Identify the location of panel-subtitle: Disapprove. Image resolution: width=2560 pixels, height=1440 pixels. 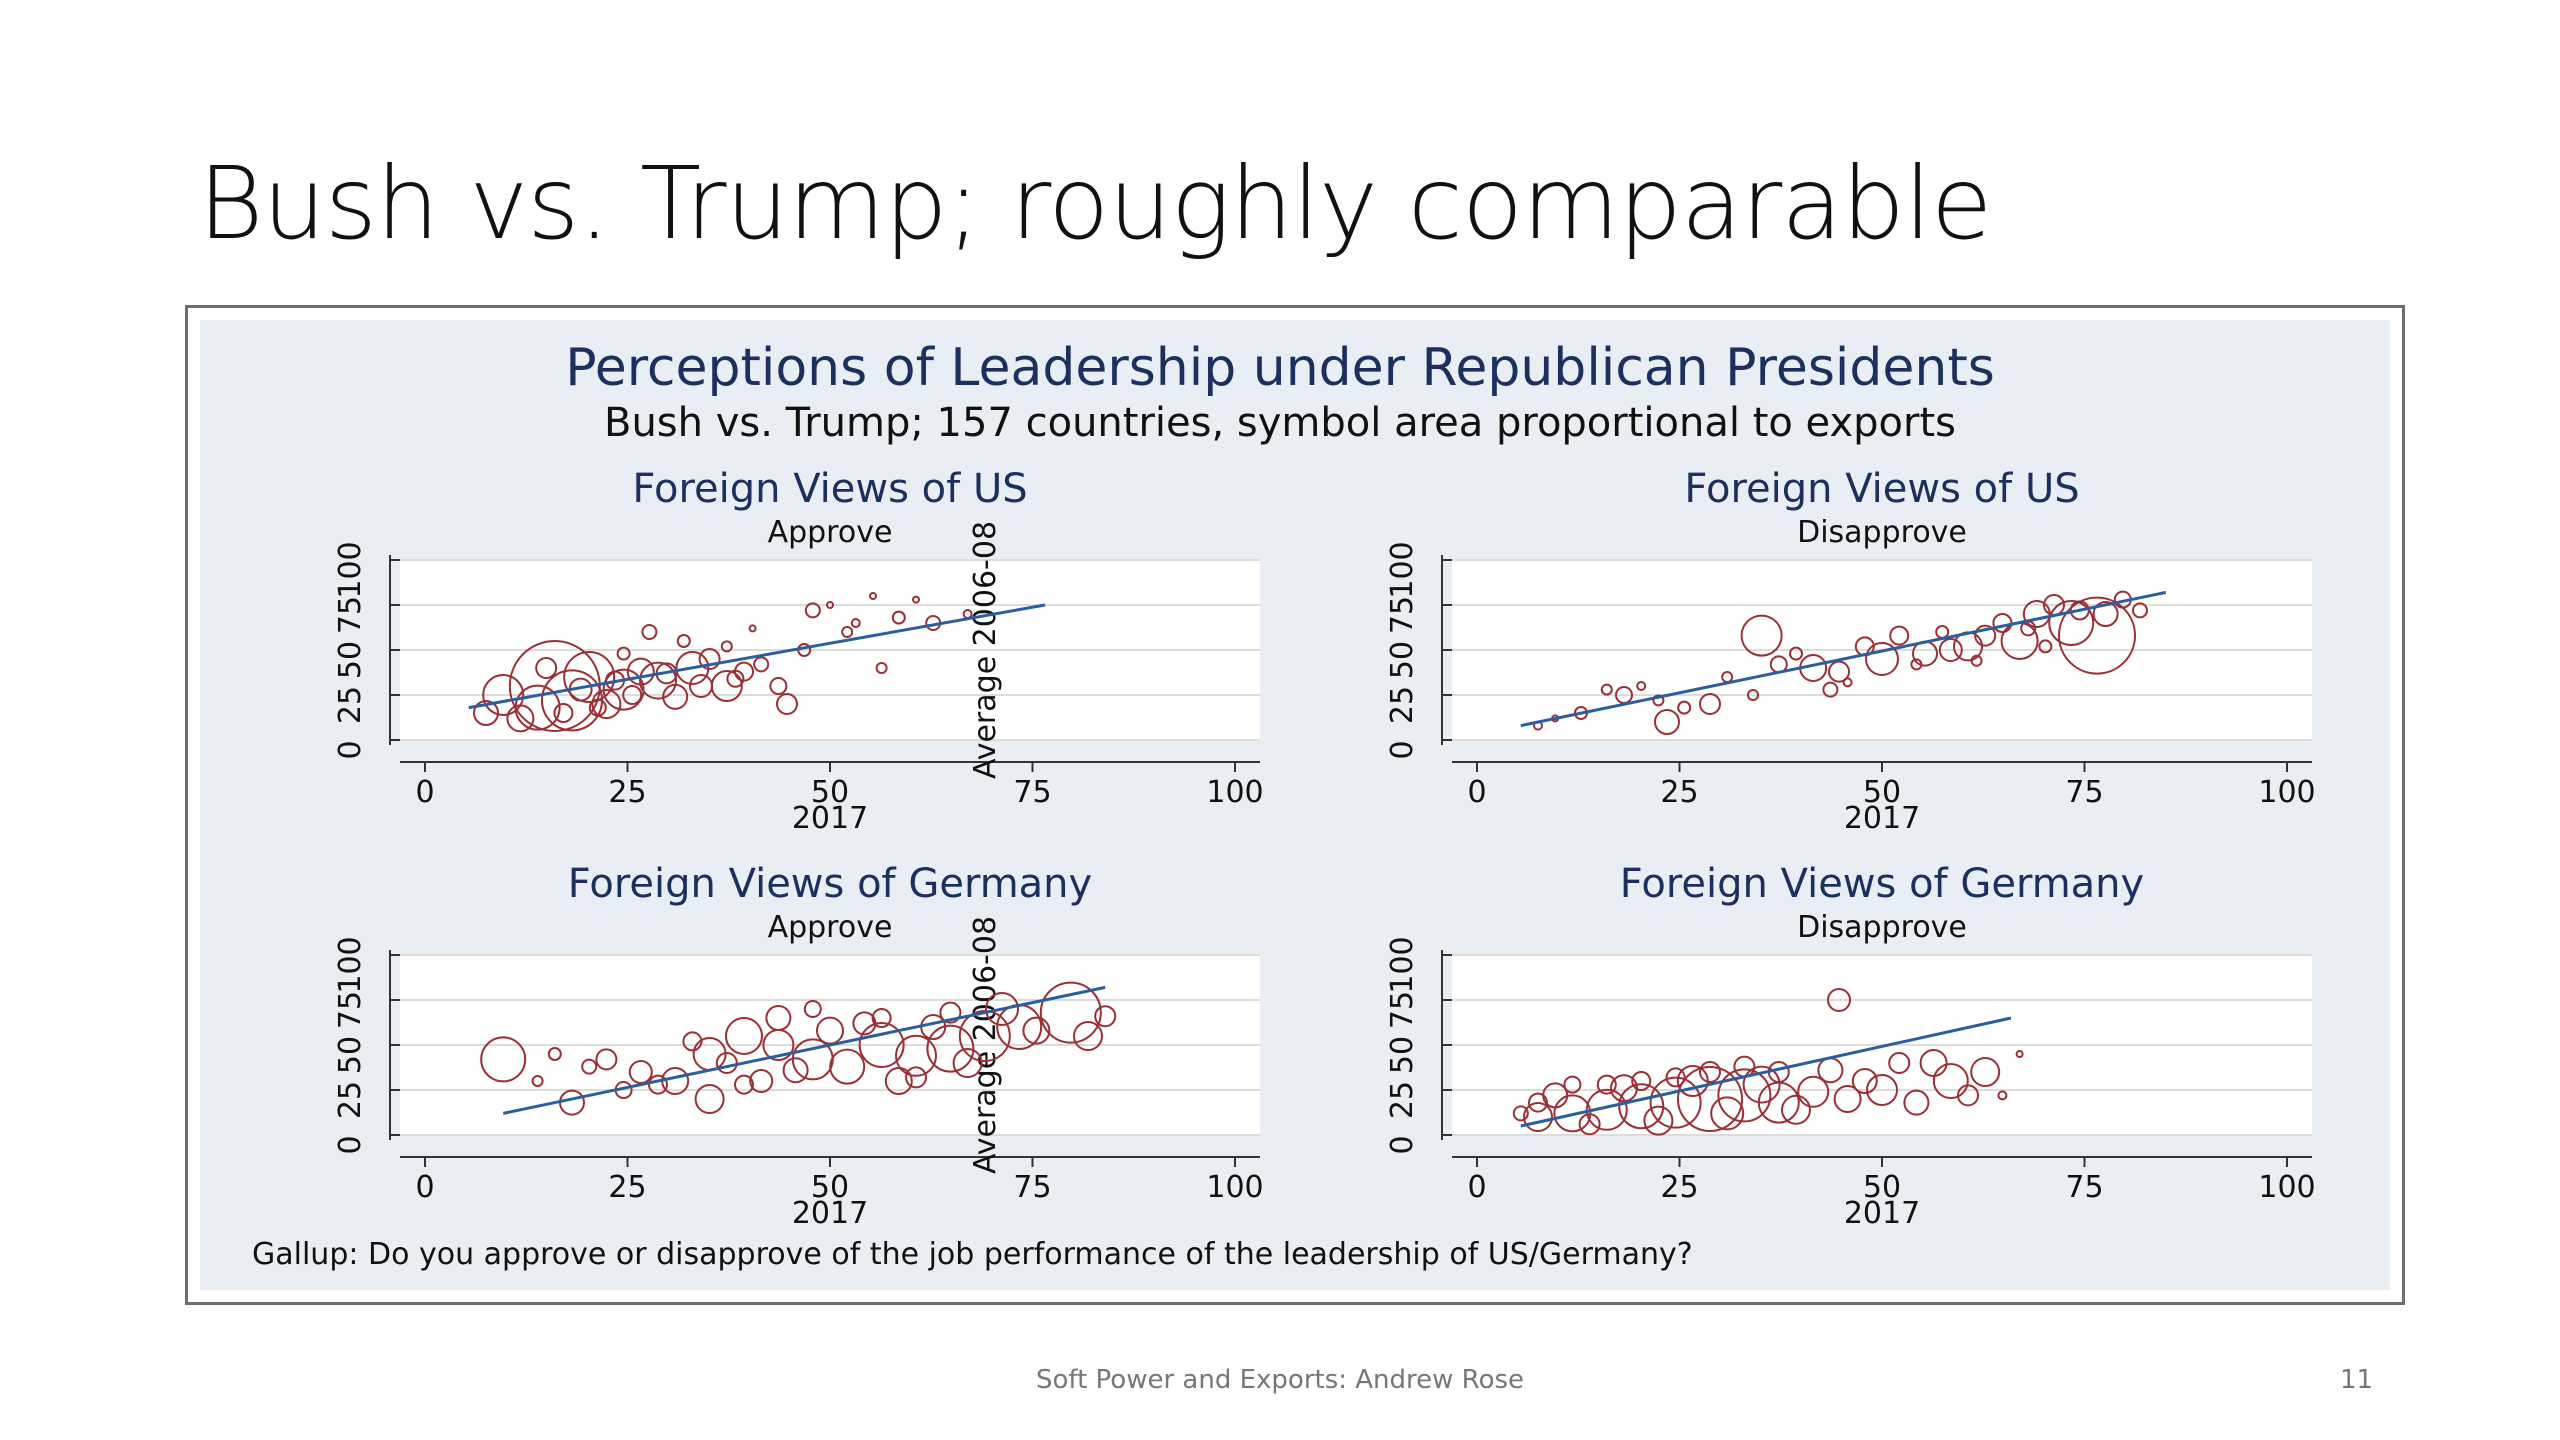
(1882, 532).